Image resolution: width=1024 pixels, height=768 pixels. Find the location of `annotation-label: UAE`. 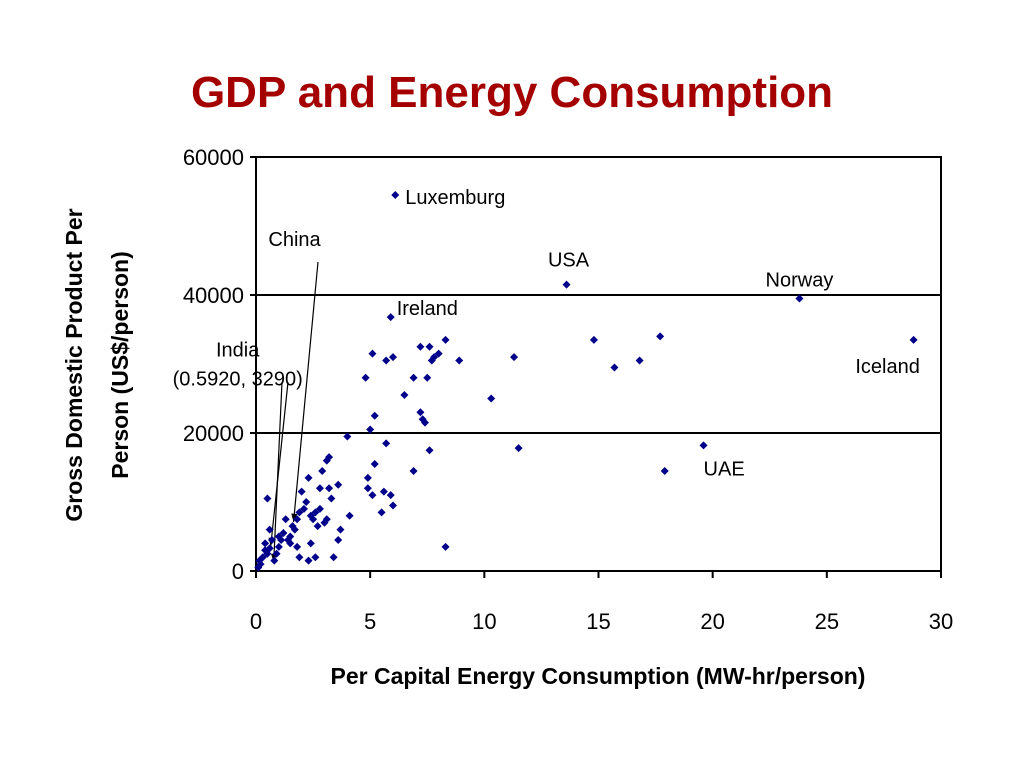

annotation-label: UAE is located at coordinates (724, 469).